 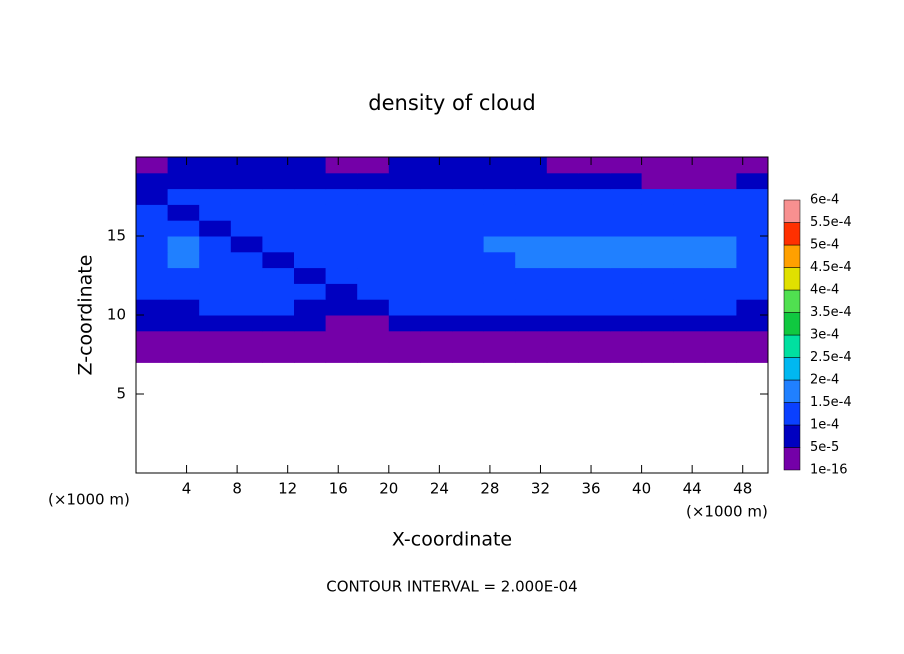 I want to click on x-tick-label: 28, so click(x=489, y=489).